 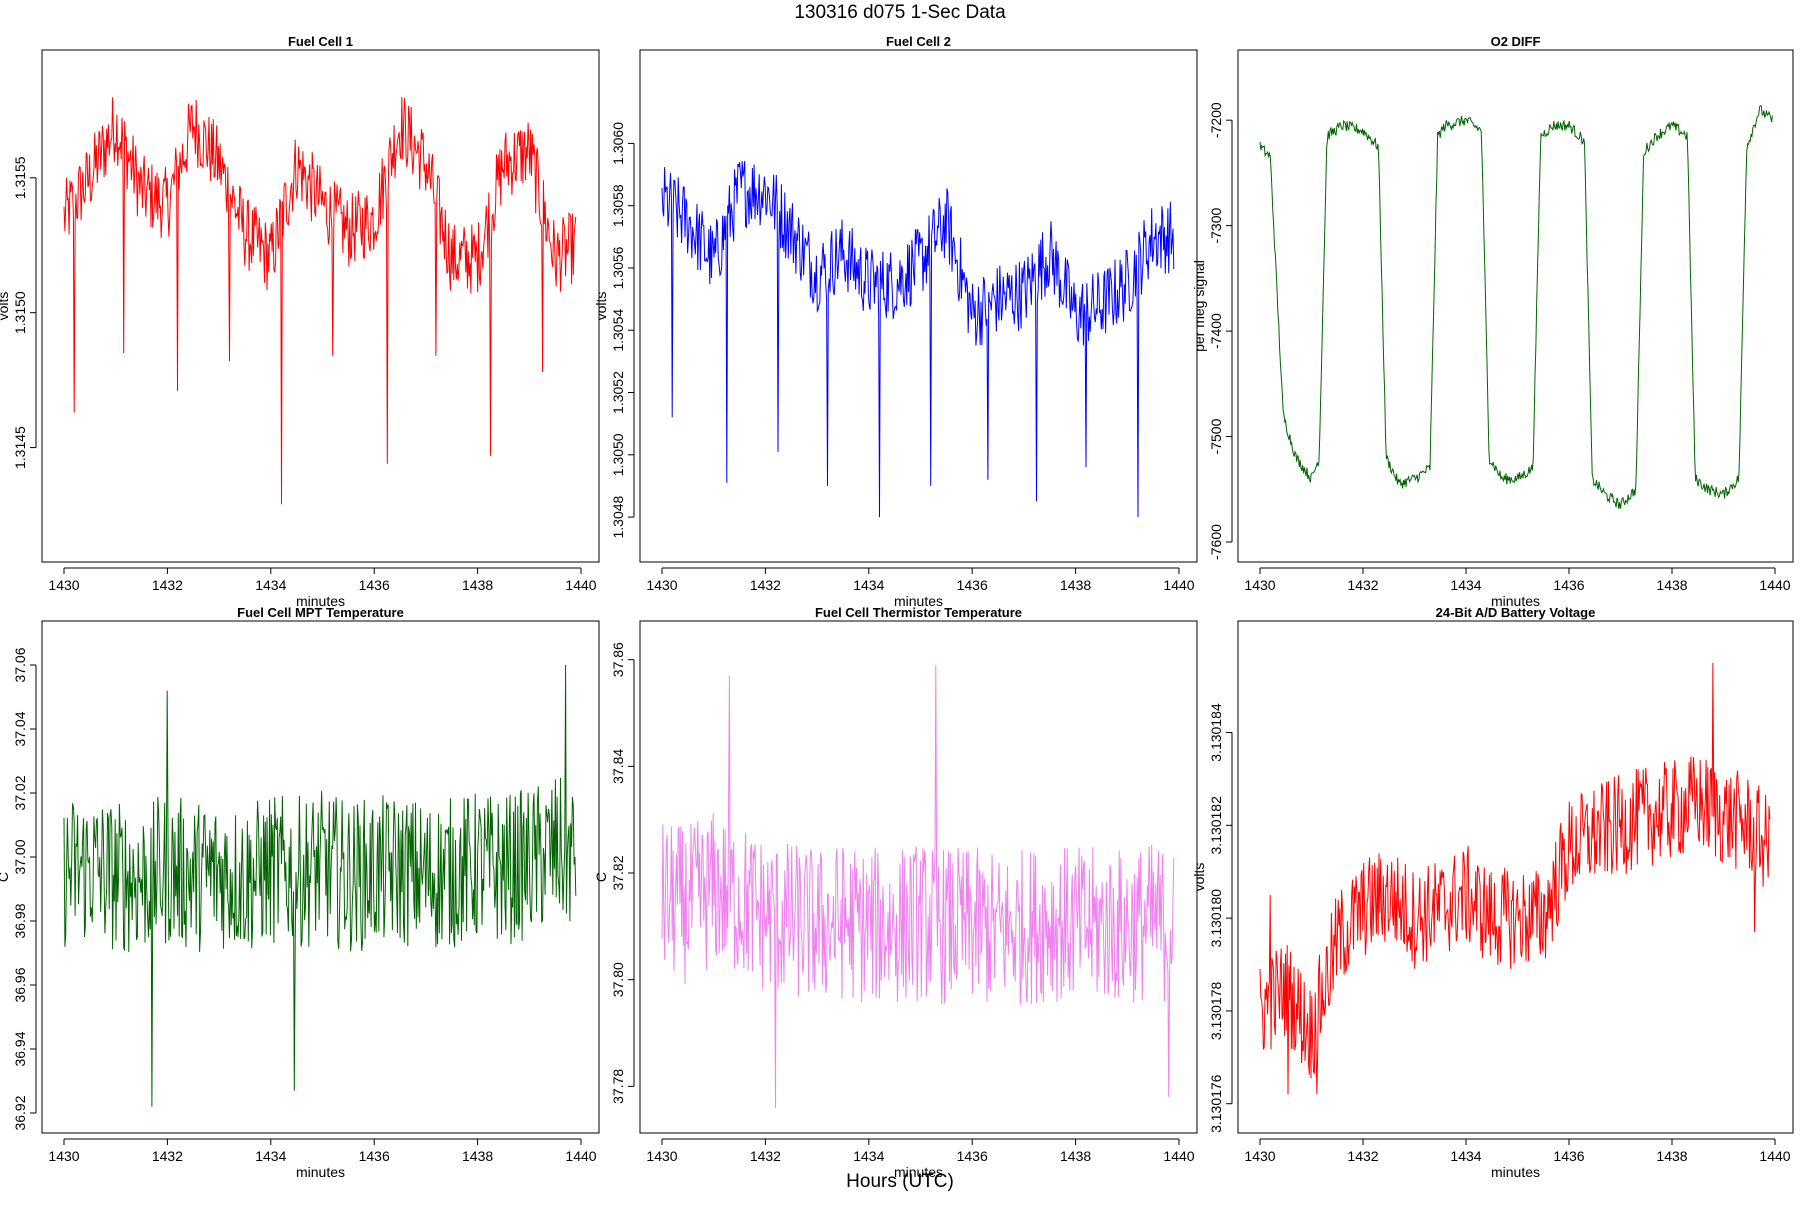 I want to click on chart-title: Fuel Cell Thermistor Temperature, so click(x=918, y=612).